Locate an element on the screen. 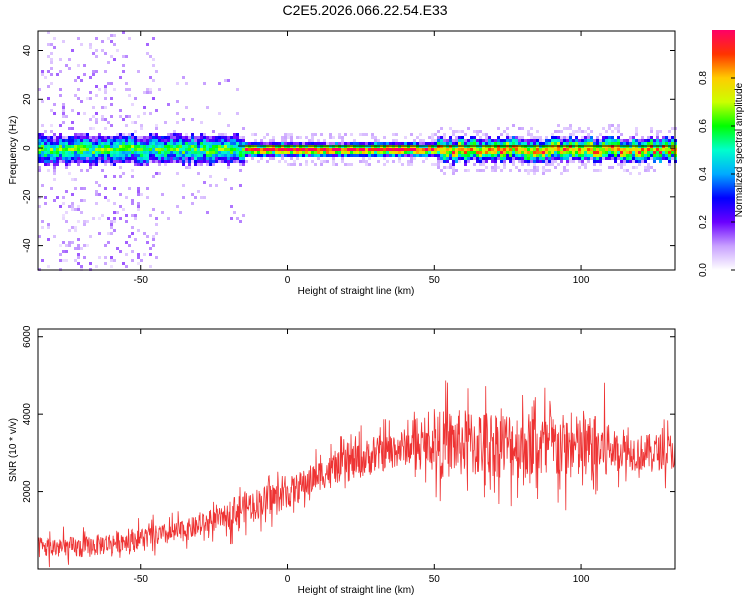 This screenshot has width=750, height=600. colorbar-tick-label: 0.6 is located at coordinates (703, 126).